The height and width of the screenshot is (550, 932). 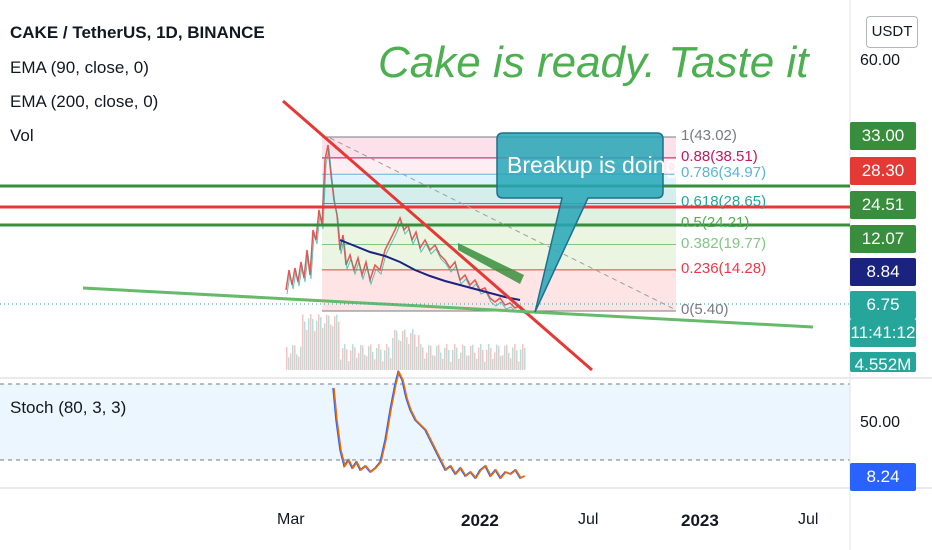 I want to click on time-tick-2023: 2023, so click(x=700, y=520).